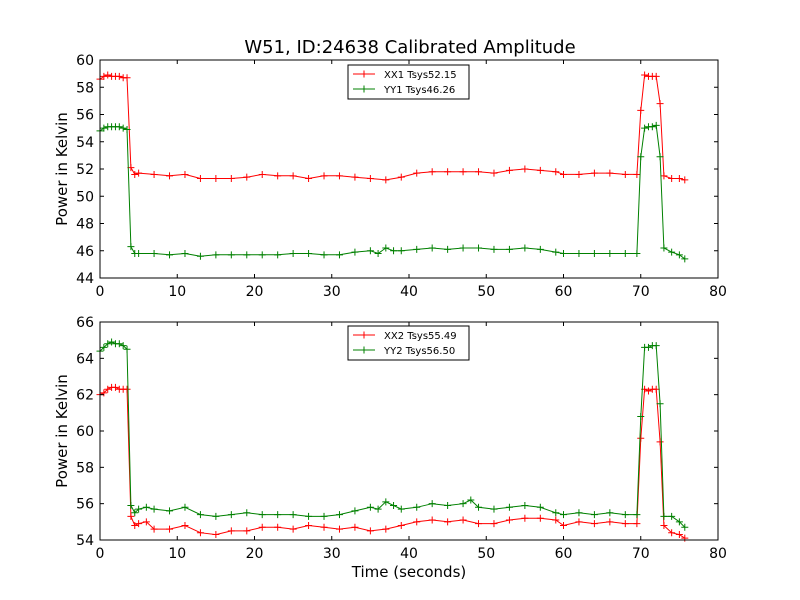 The height and width of the screenshot is (600, 800). I want to click on y-tick-label: 52, so click(85, 170).